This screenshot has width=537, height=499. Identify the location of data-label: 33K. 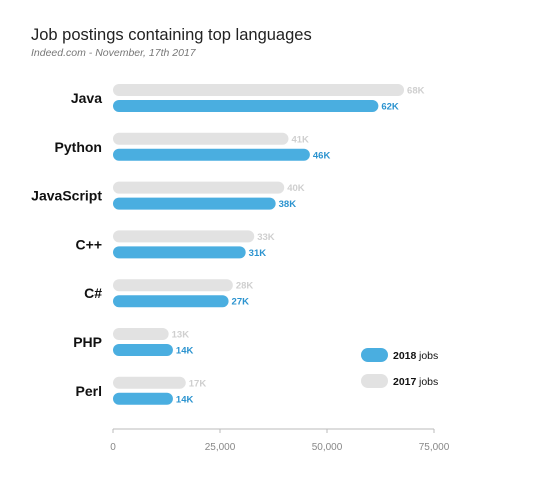
(266, 237).